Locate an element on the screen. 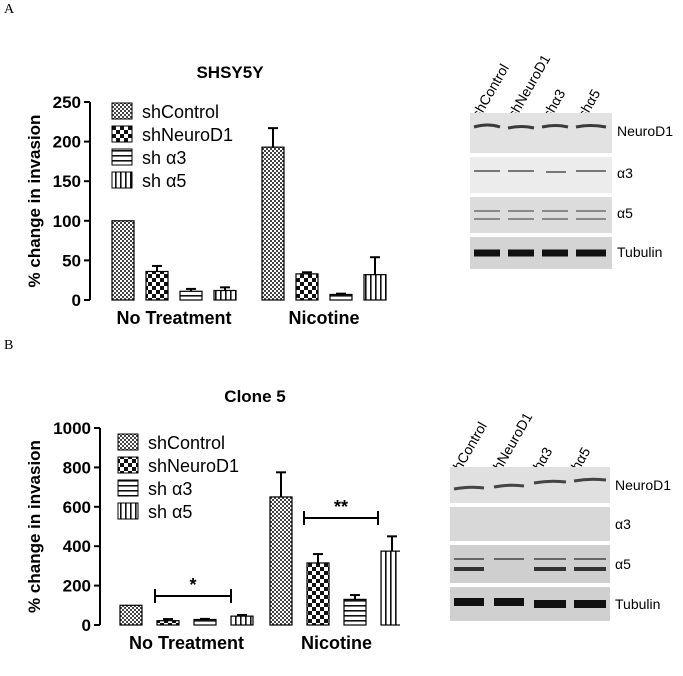 The width and height of the screenshot is (683, 676). significance-marker: * is located at coordinates (192, 585).